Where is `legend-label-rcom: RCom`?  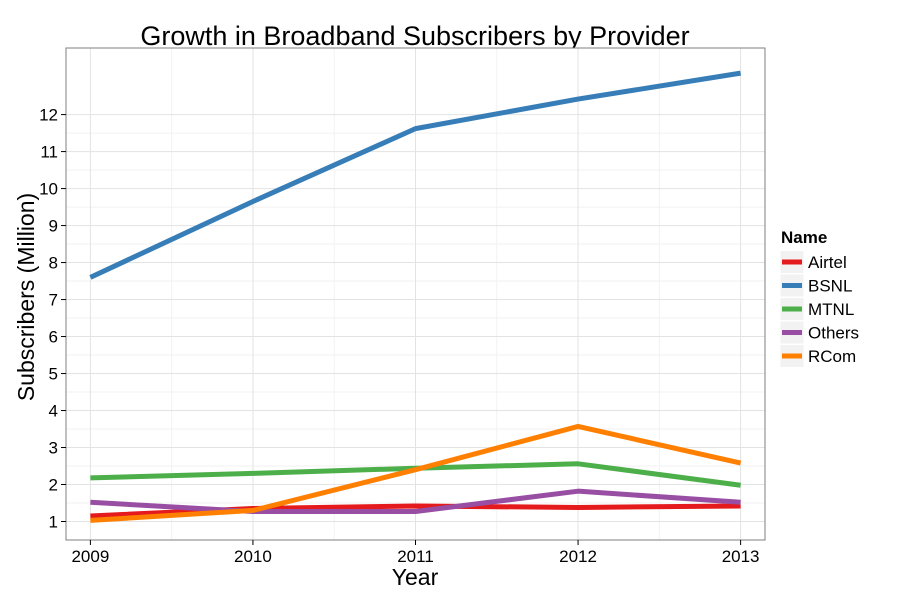
legend-label-rcom: RCom is located at coordinates (832, 356).